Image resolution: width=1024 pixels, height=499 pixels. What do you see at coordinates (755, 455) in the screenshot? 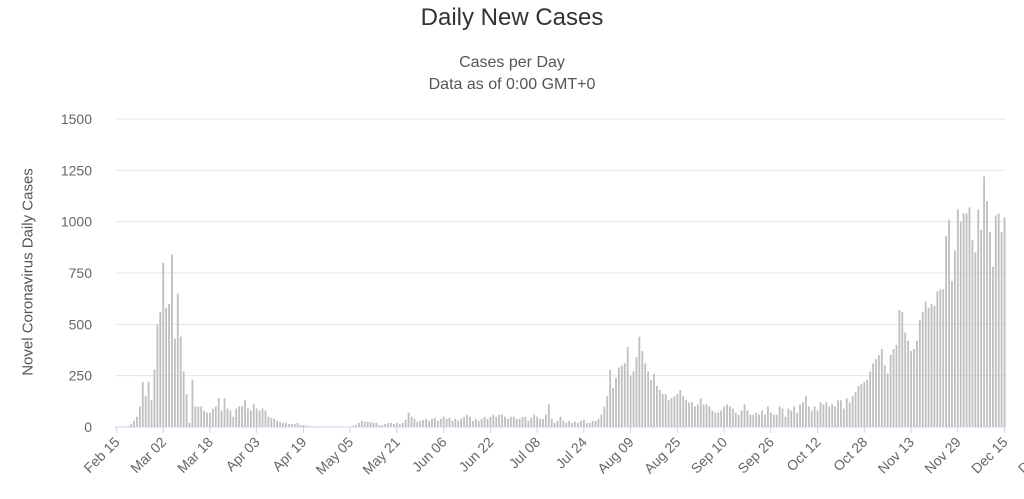
I see `x-tick-label: Sep 26` at bounding box center [755, 455].